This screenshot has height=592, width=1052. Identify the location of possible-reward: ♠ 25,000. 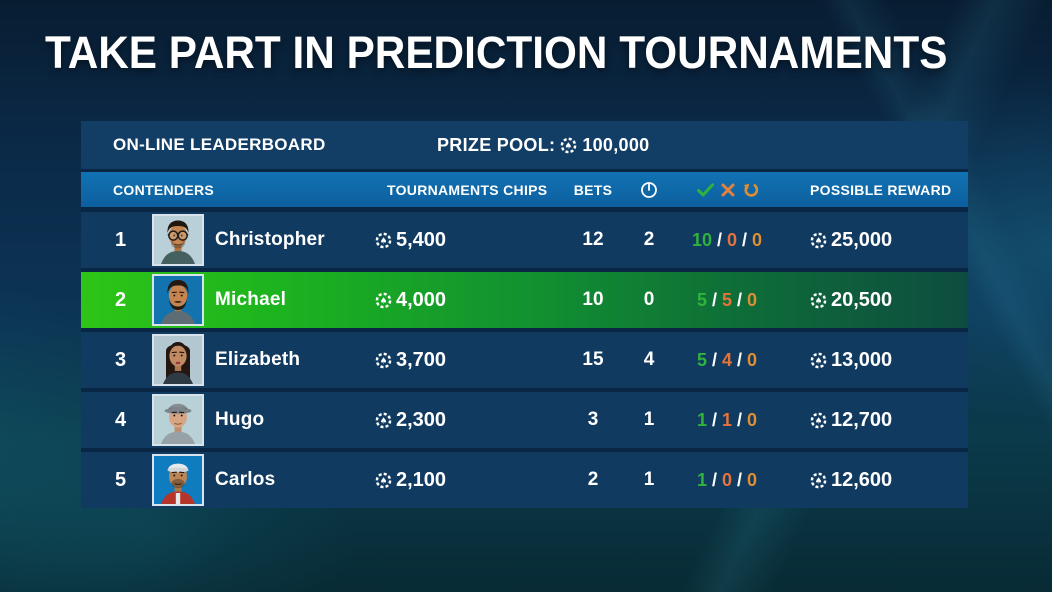
(874, 240).